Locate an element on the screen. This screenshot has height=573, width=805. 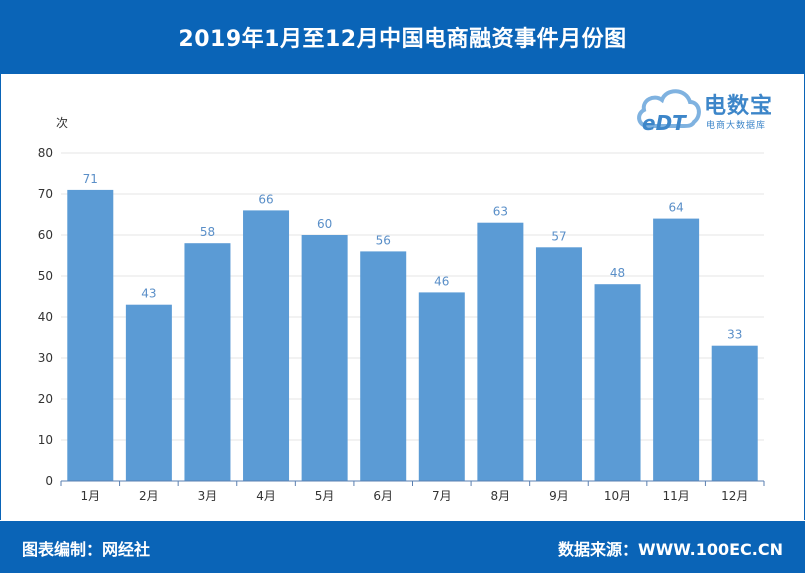
y-tick-label: 60 is located at coordinates (45, 235).